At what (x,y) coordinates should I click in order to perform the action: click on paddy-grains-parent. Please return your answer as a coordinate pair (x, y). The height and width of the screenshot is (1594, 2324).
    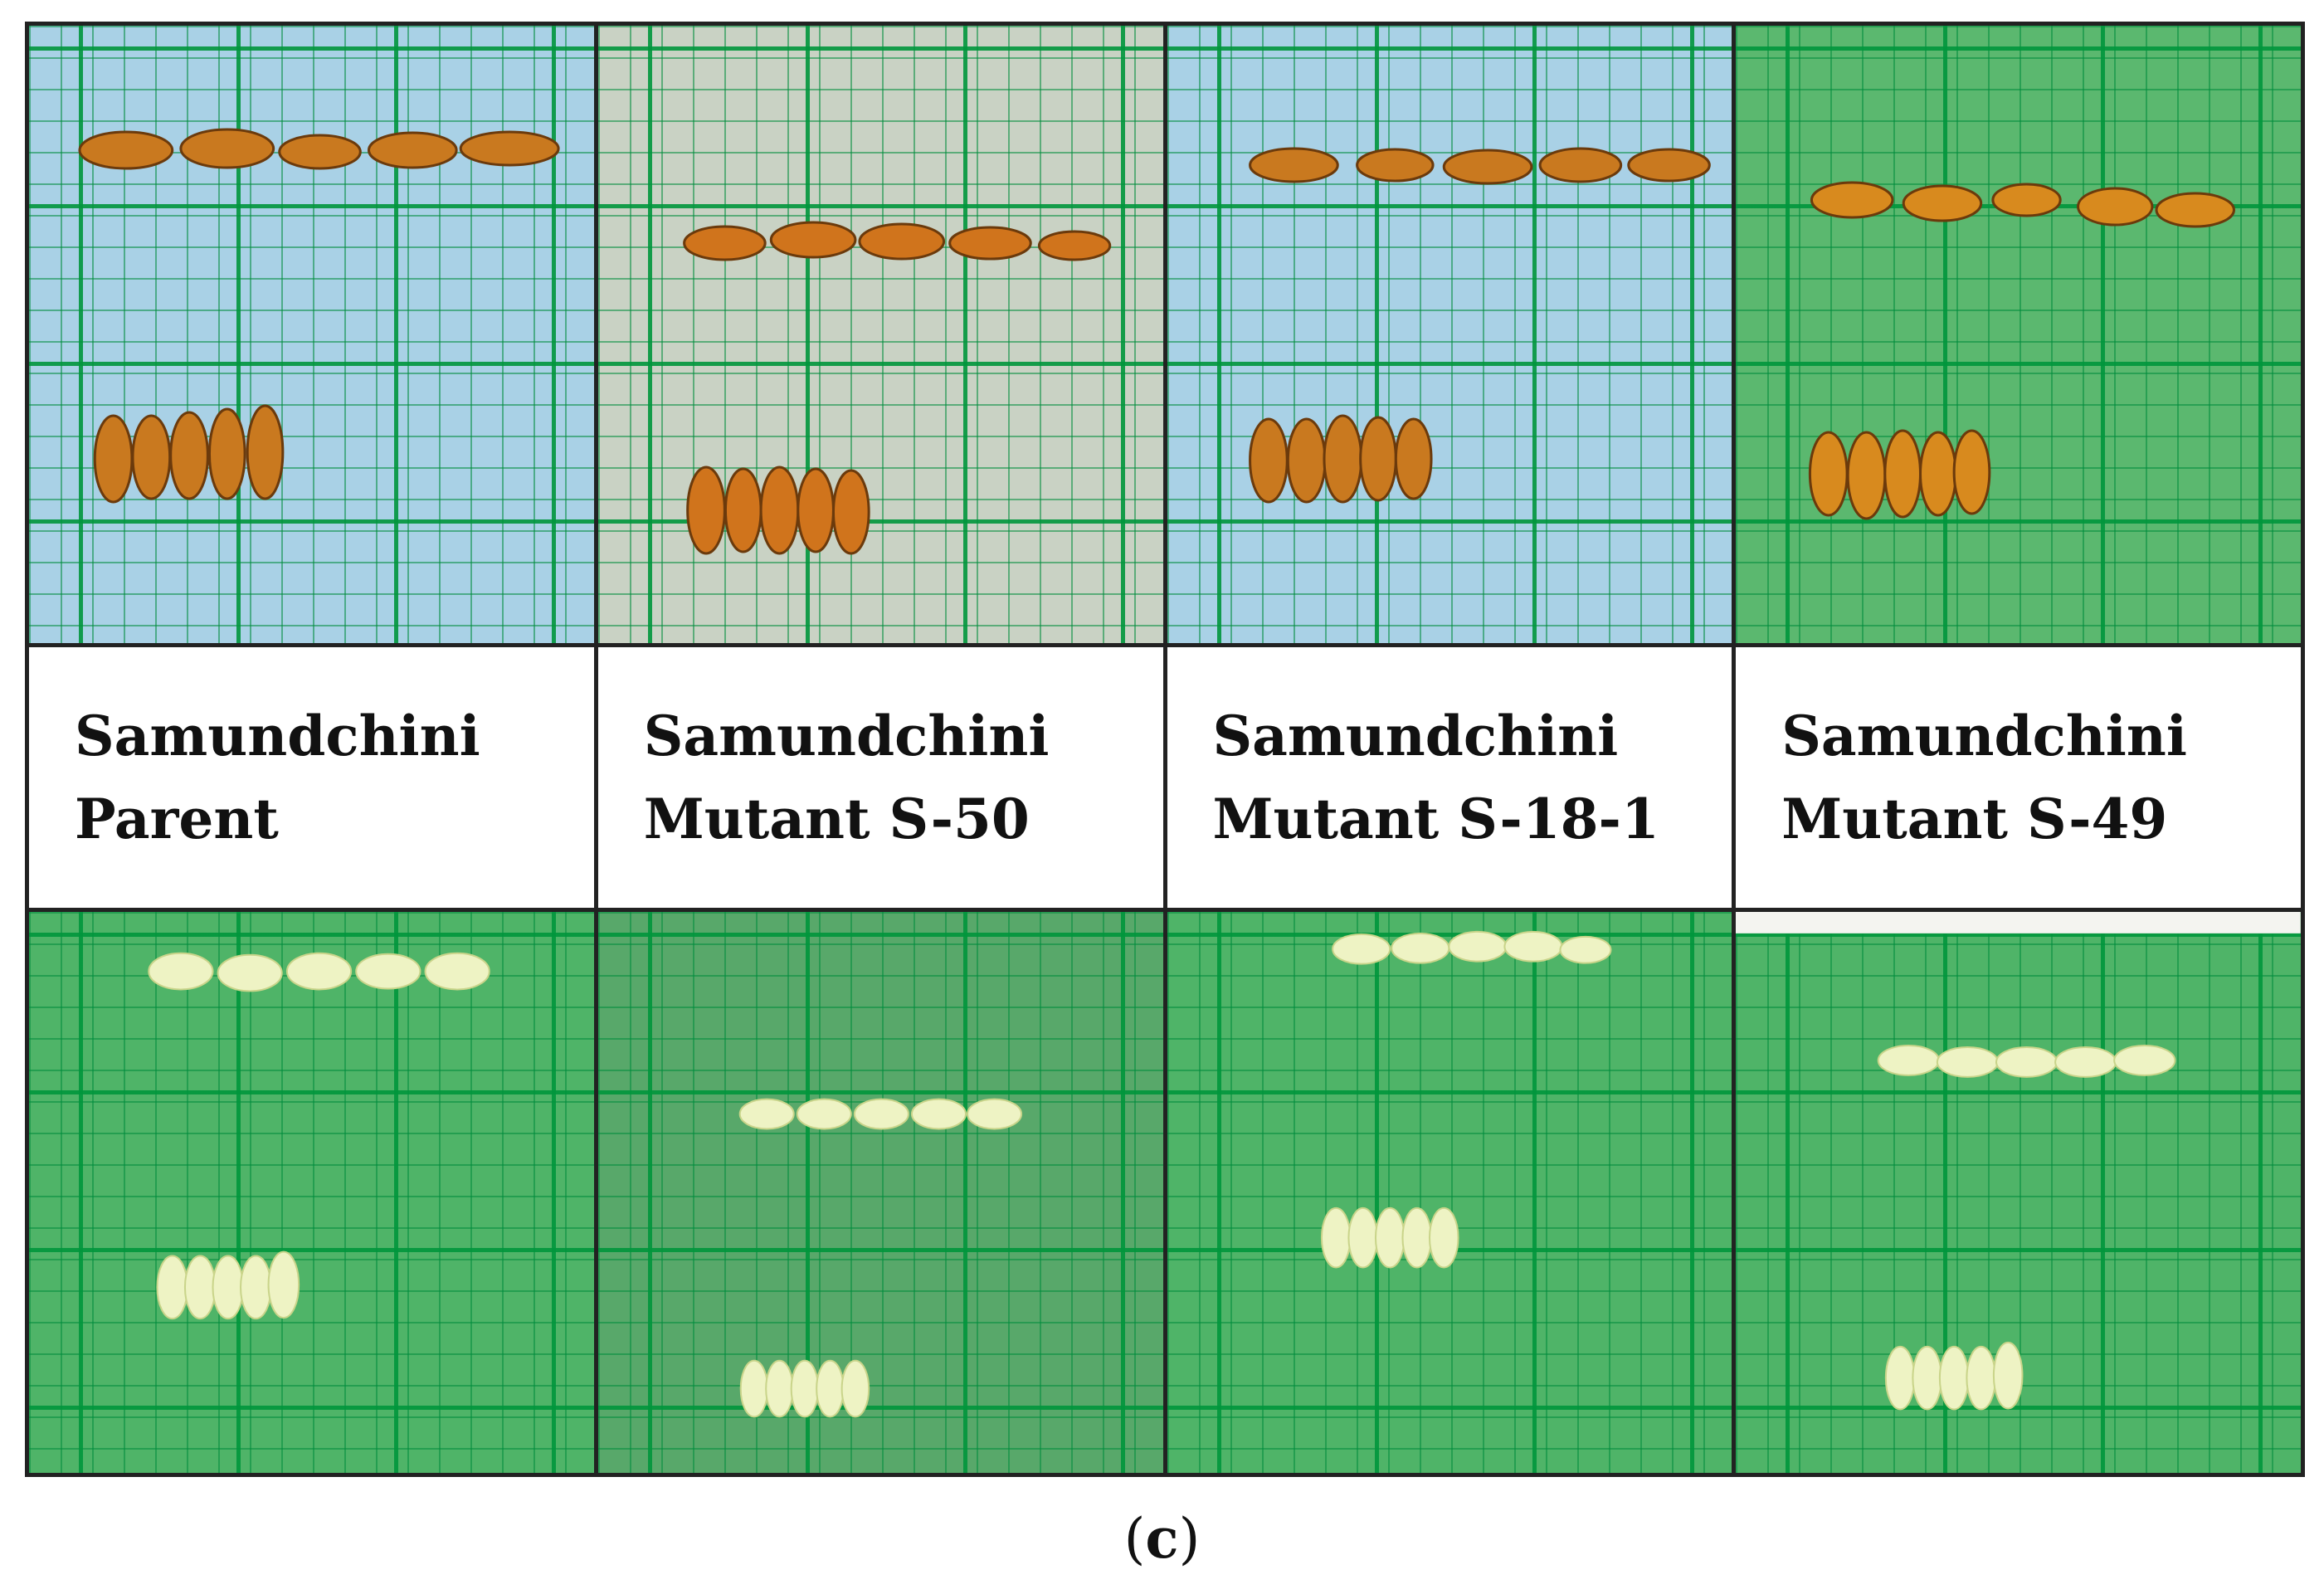
    Looking at the image, I should click on (319, 316).